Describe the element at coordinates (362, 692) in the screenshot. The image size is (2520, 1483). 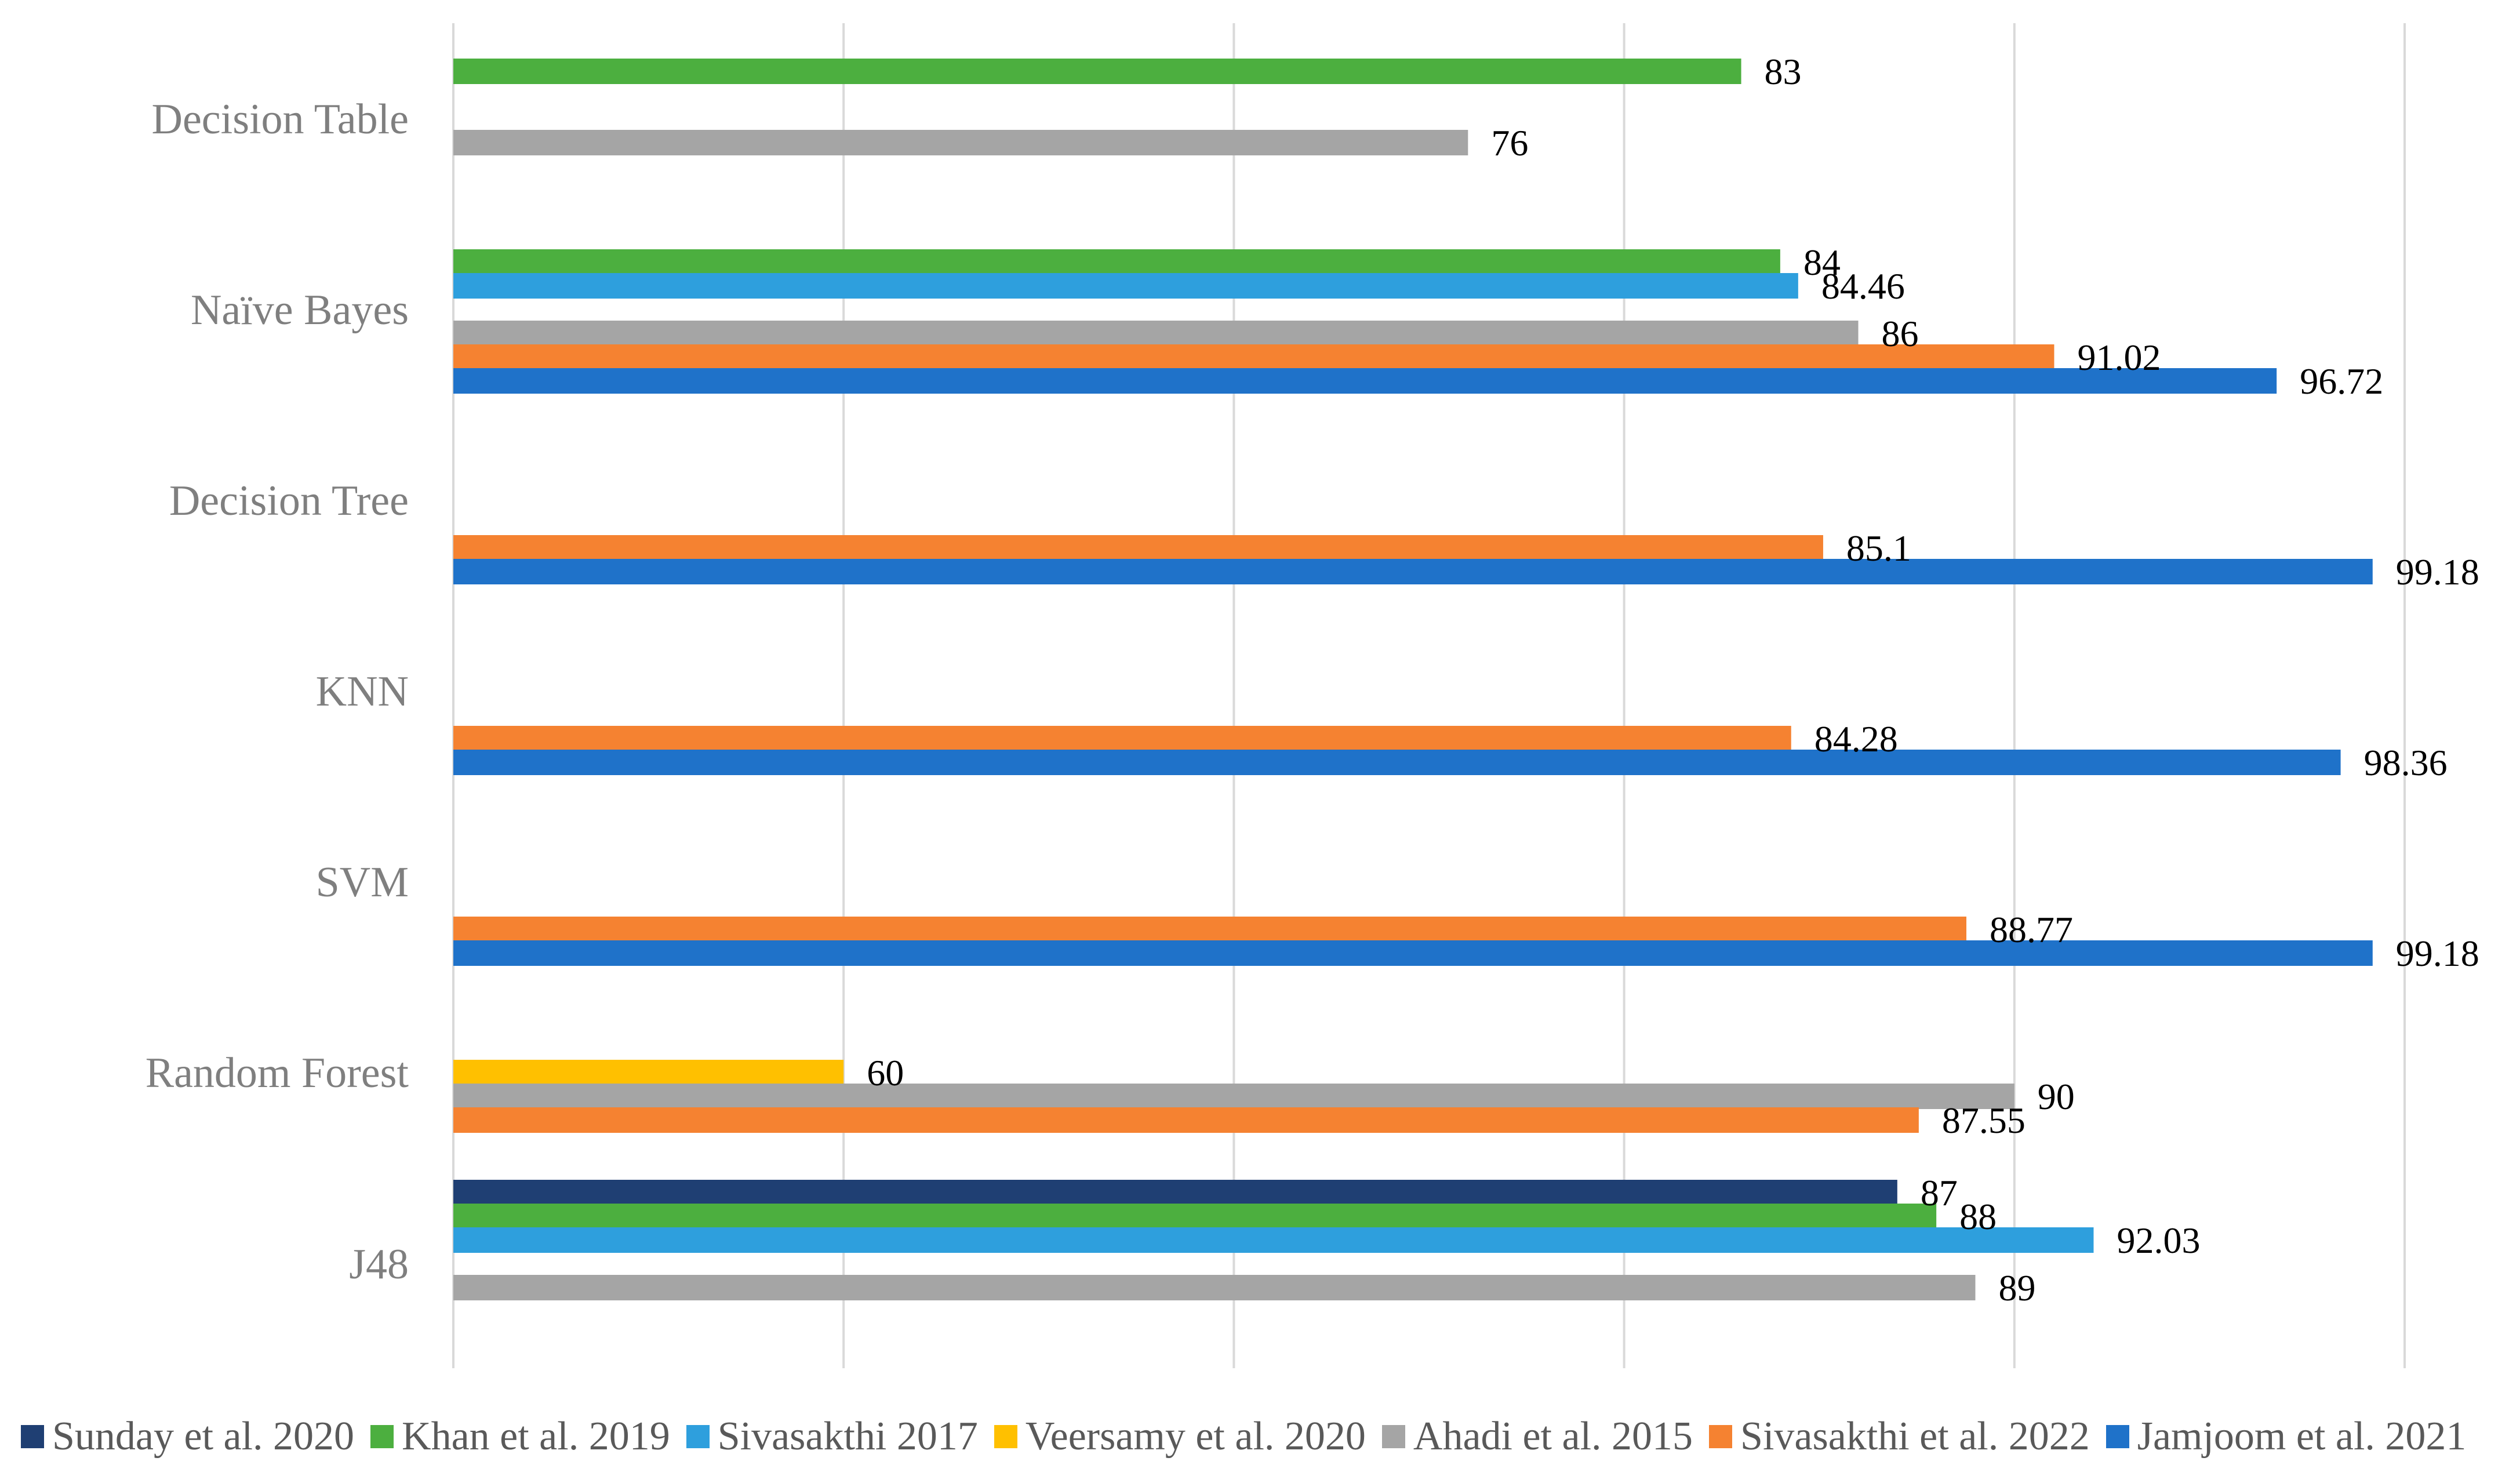
I see `category-label-knn: KNN` at that location.